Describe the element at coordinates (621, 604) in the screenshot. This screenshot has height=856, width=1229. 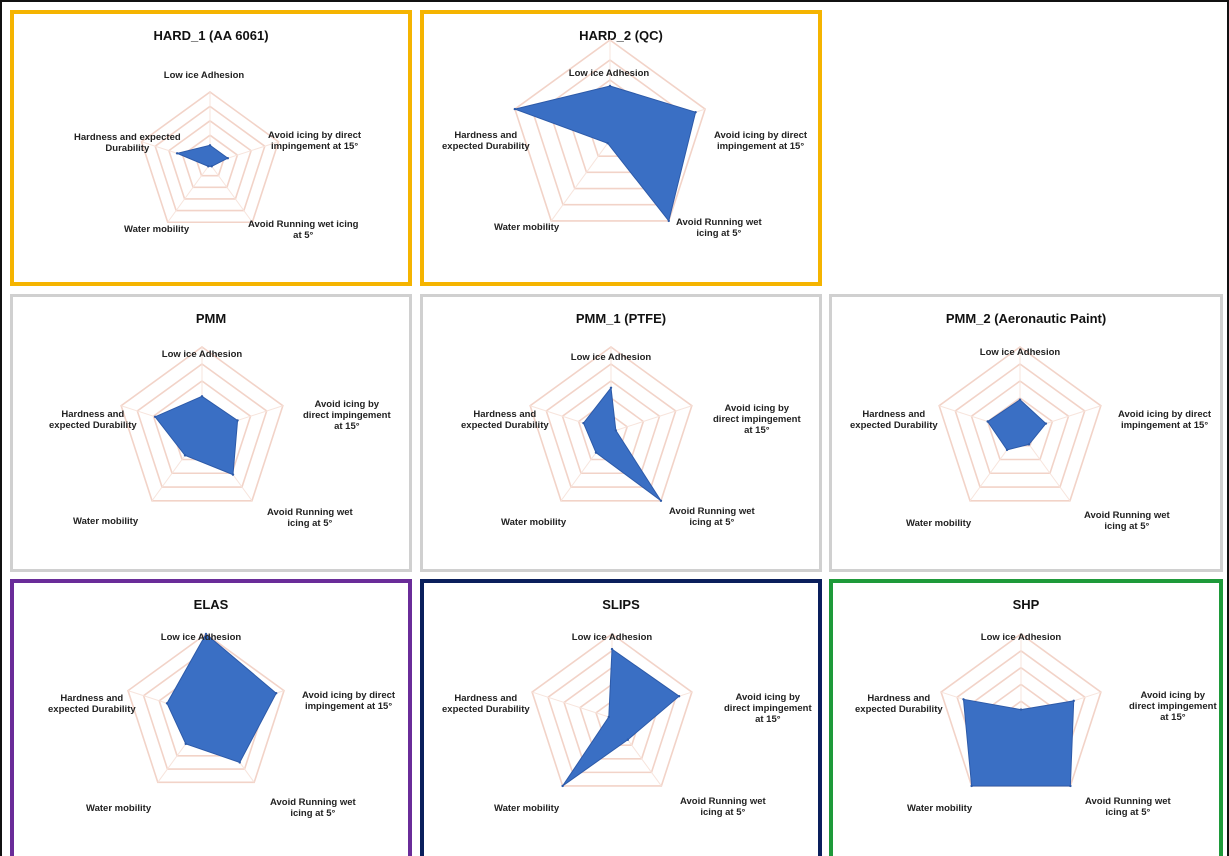
I see `chart-title: SLIPS` at that location.